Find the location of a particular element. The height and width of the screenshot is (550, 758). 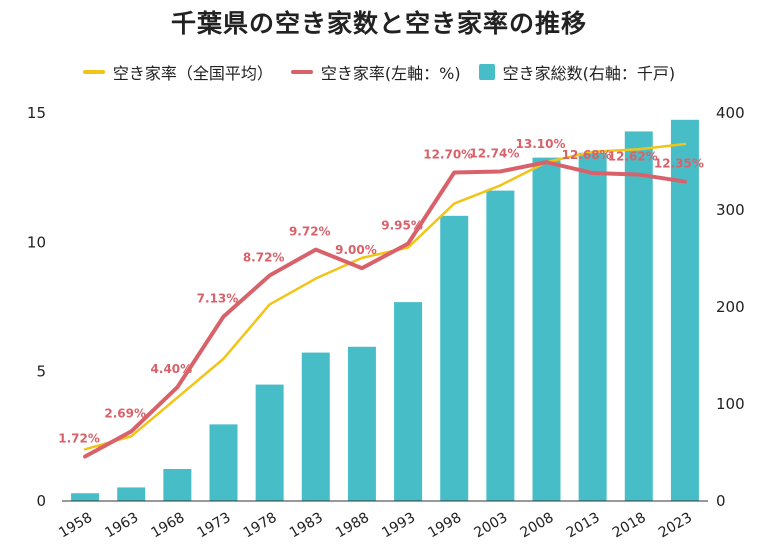

data-label: 9.00% is located at coordinates (356, 250).